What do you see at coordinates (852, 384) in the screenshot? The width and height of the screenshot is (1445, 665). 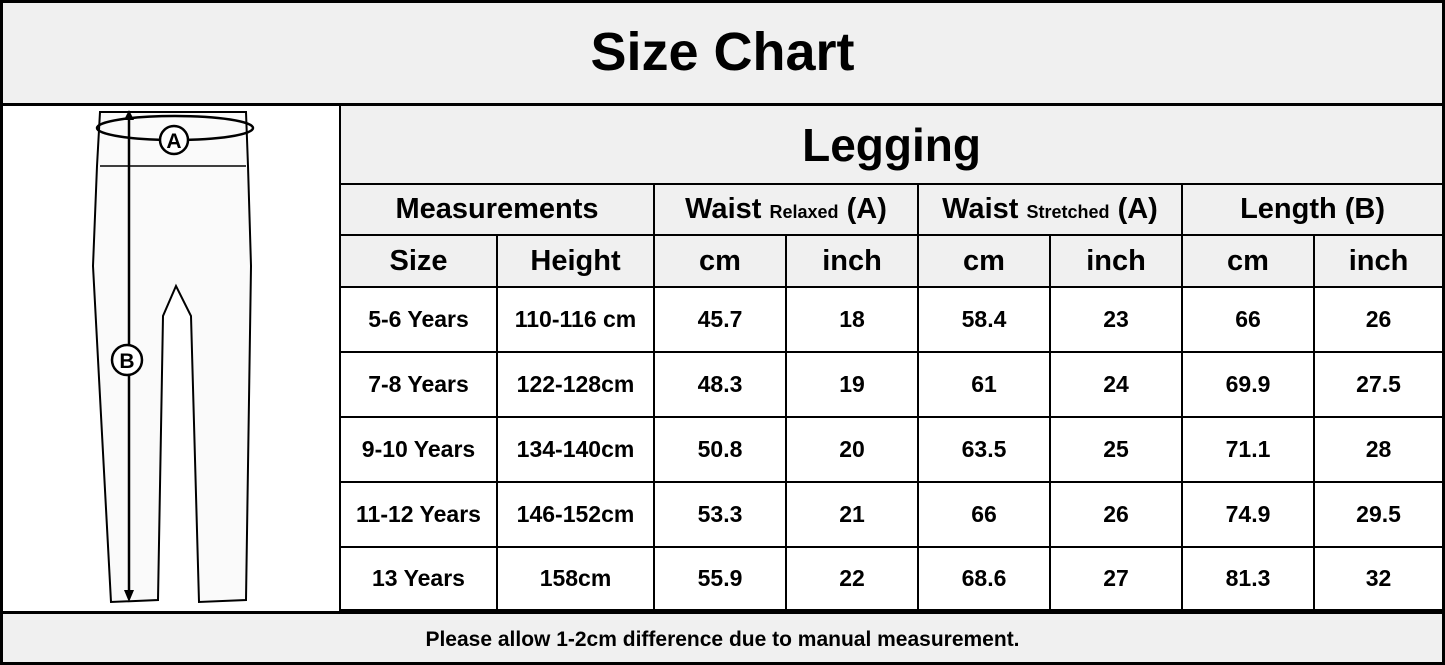 I see `table-cell: 19` at bounding box center [852, 384].